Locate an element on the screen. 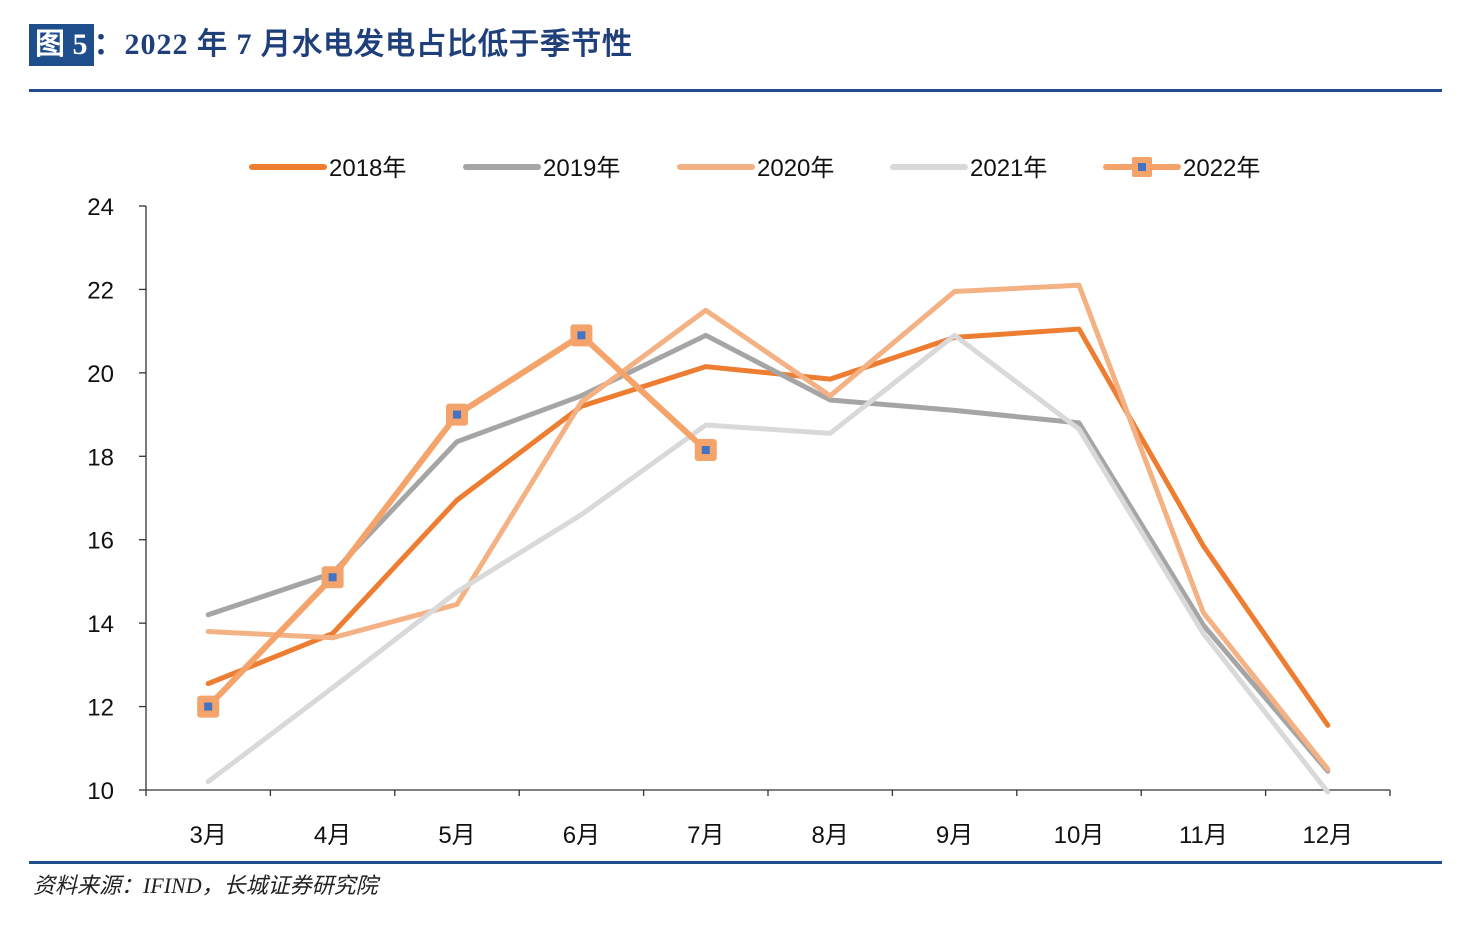 Image resolution: width=1466 pixels, height=927 pixels. legend-label: 2021年 is located at coordinates (1008, 168).